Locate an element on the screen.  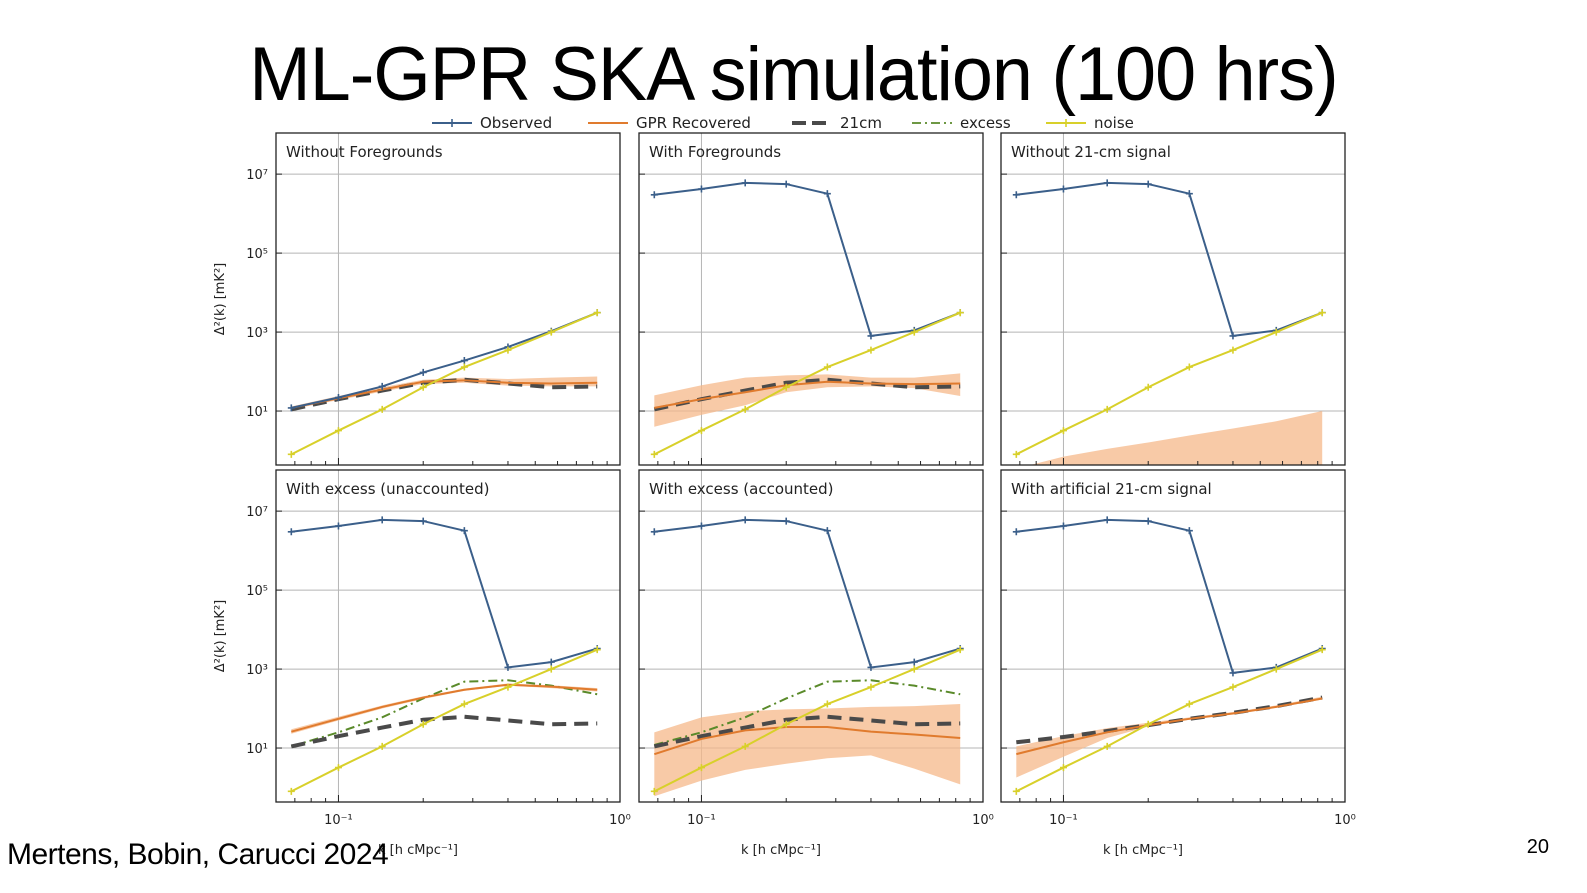
panel: Without 21-cm signal is located at coordinates (1173, 299).